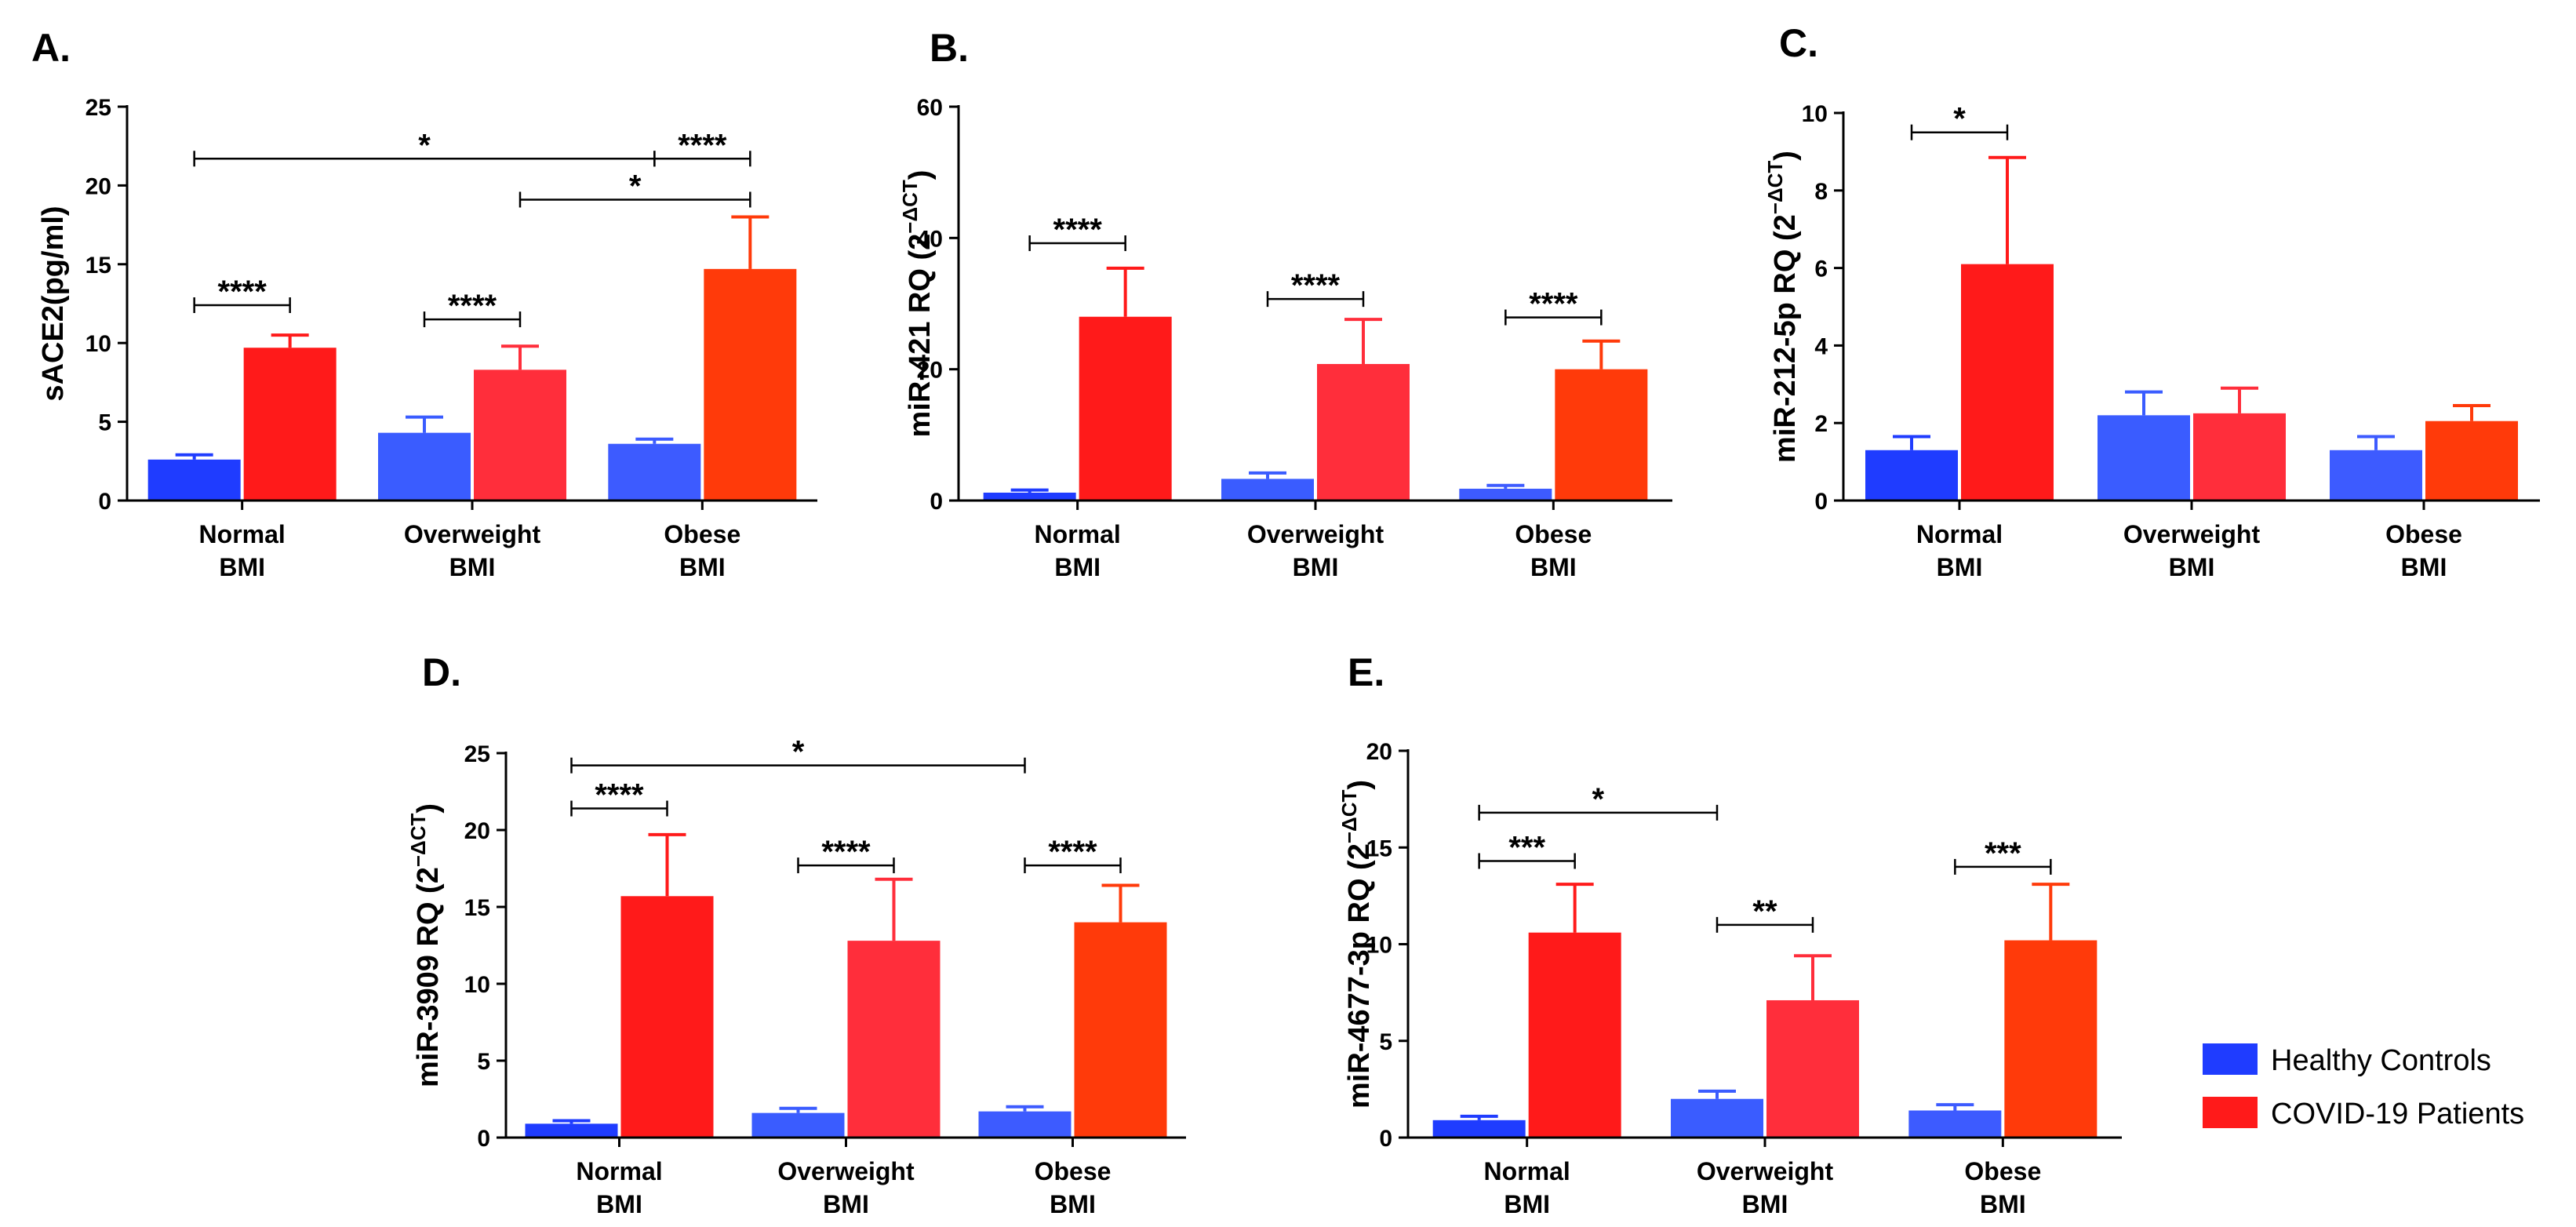 The height and width of the screenshot is (1227, 2576). I want to click on panel-letter: C., so click(1798, 43).